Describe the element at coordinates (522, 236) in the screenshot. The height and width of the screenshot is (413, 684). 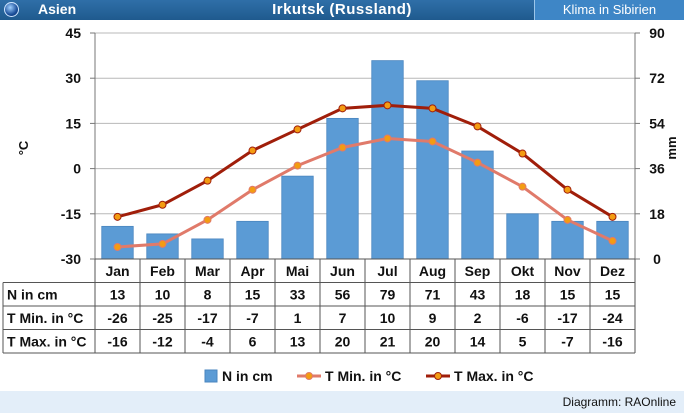
I see `bar-Okt` at that location.